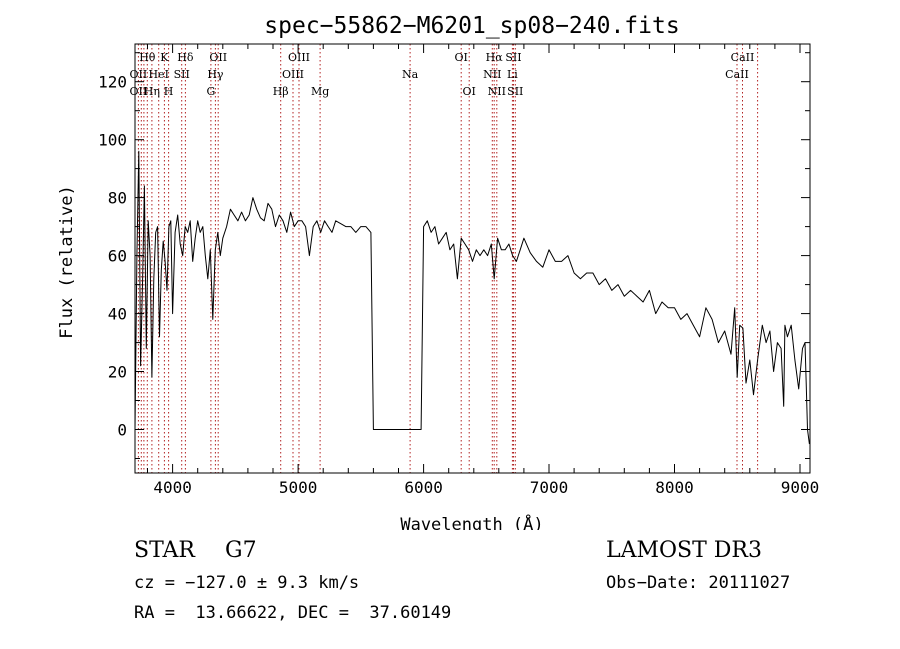  I want to click on x-tick-label-3: 7000, so click(549, 487).